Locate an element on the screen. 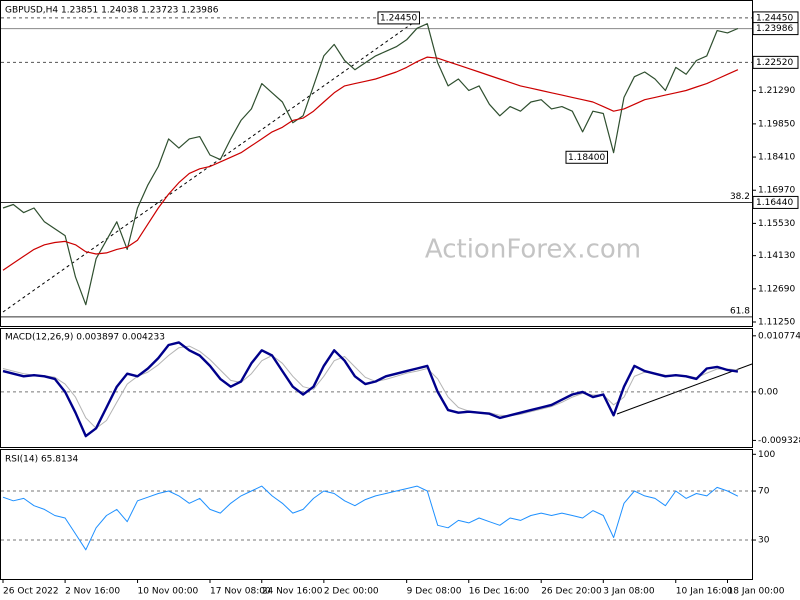  x-tick-label: 26 Dec 20:00 is located at coordinates (571, 592).